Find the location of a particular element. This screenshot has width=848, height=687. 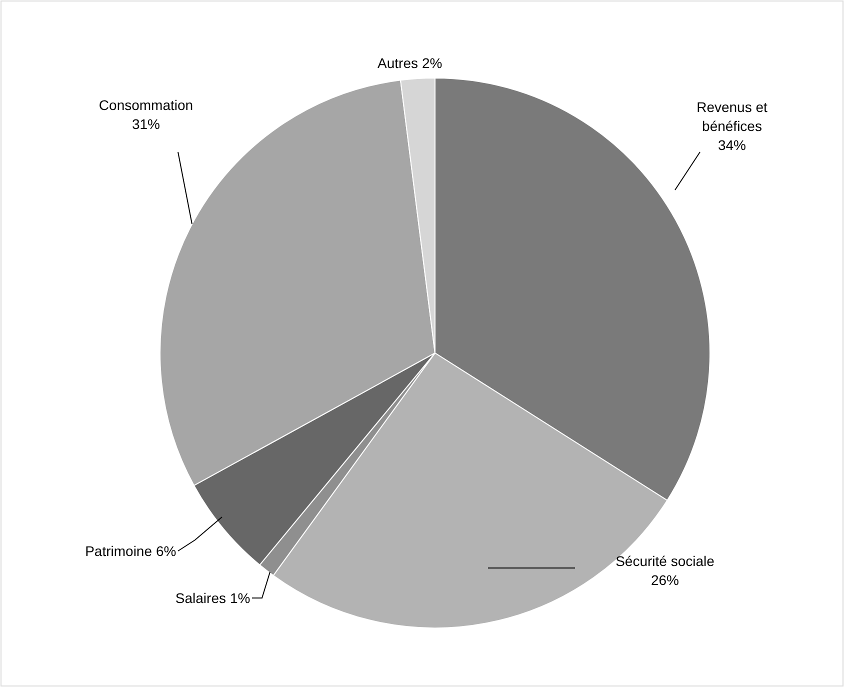

data-label: 26% is located at coordinates (665, 580).